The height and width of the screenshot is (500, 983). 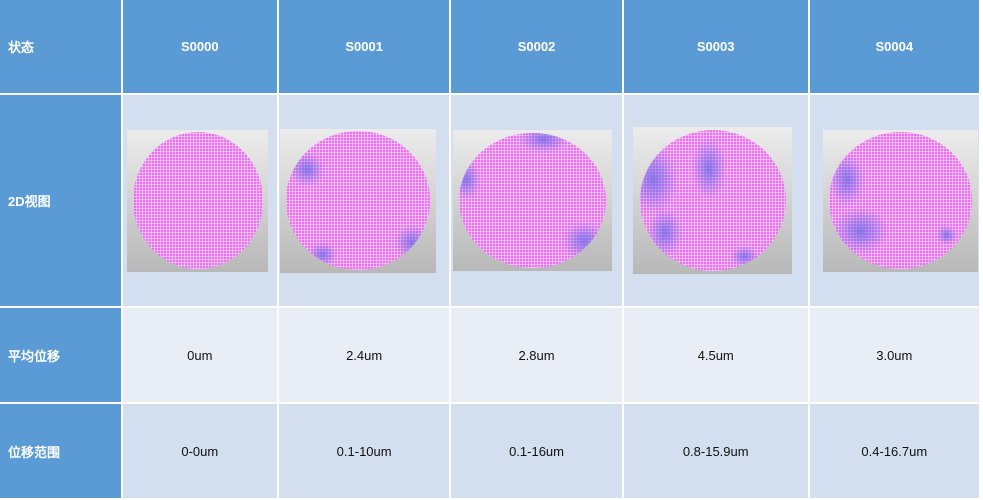 I want to click on sample-header: S0003, so click(x=715, y=46).